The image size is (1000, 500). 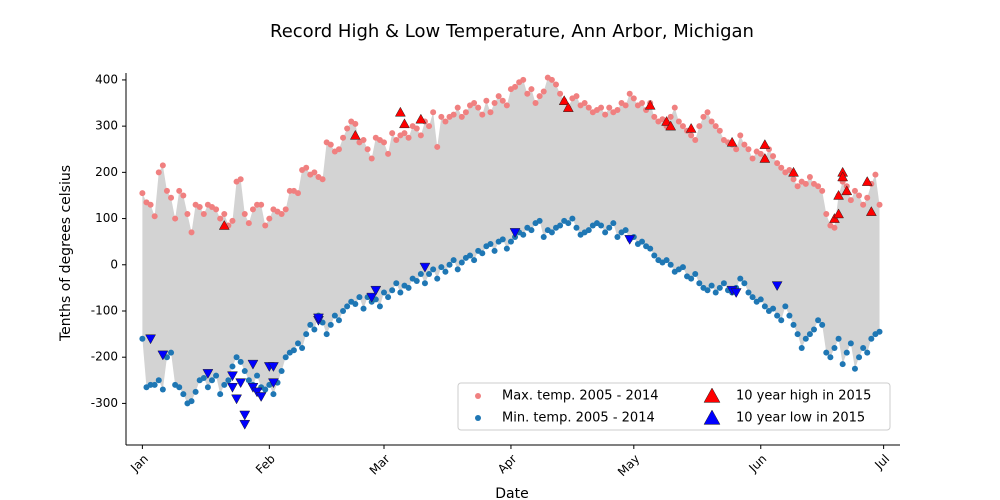 What do you see at coordinates (104, 403) in the screenshot?
I see `y-tick-label: -300` at bounding box center [104, 403].